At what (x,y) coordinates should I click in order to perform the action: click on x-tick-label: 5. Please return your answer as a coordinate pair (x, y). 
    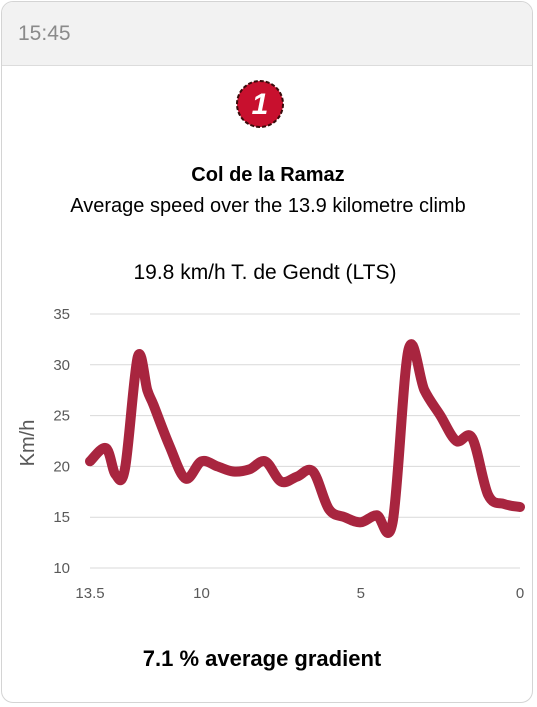
    Looking at the image, I should click on (361, 593).